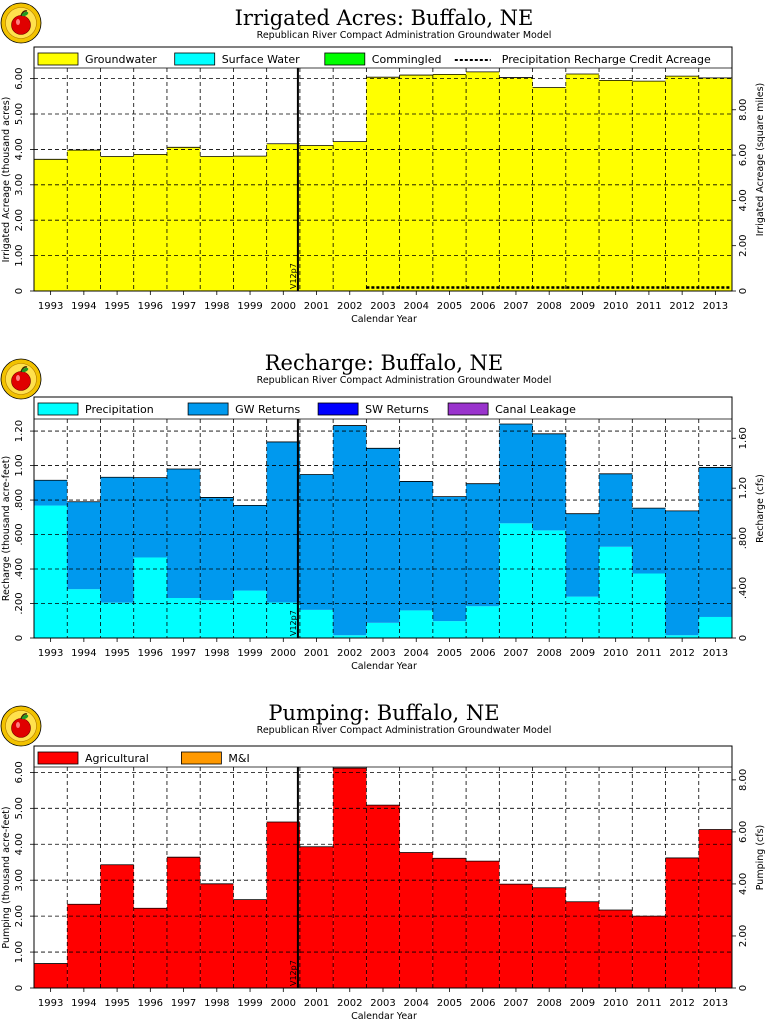 This screenshot has width=768, height=1024. Describe the element at coordinates (6, 877) in the screenshot. I see `y-axis-title: Pumping (thousand acre-feet)` at that location.